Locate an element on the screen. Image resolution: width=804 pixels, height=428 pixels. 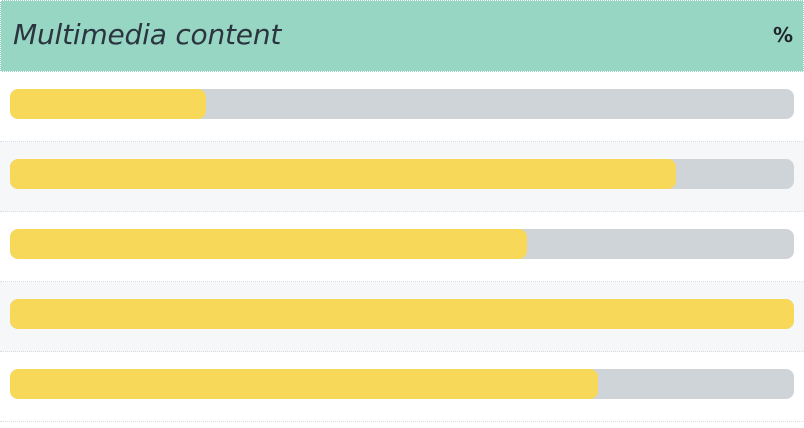
panel-title: Multimedia content is located at coordinates (147, 34).